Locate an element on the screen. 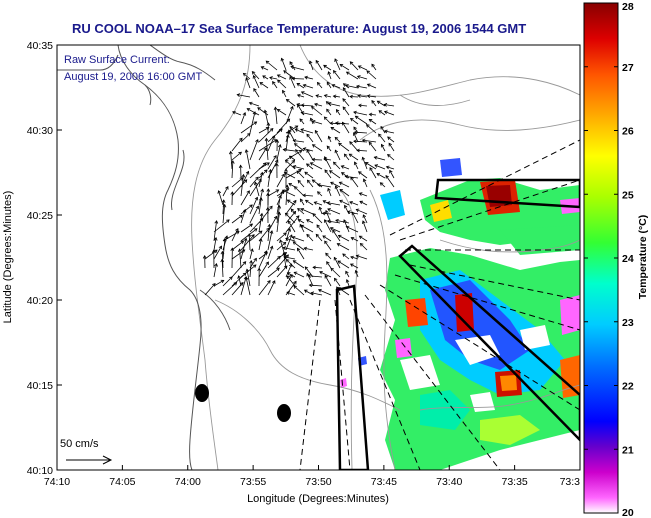  colorbar-tick-label: 26 is located at coordinates (628, 132).